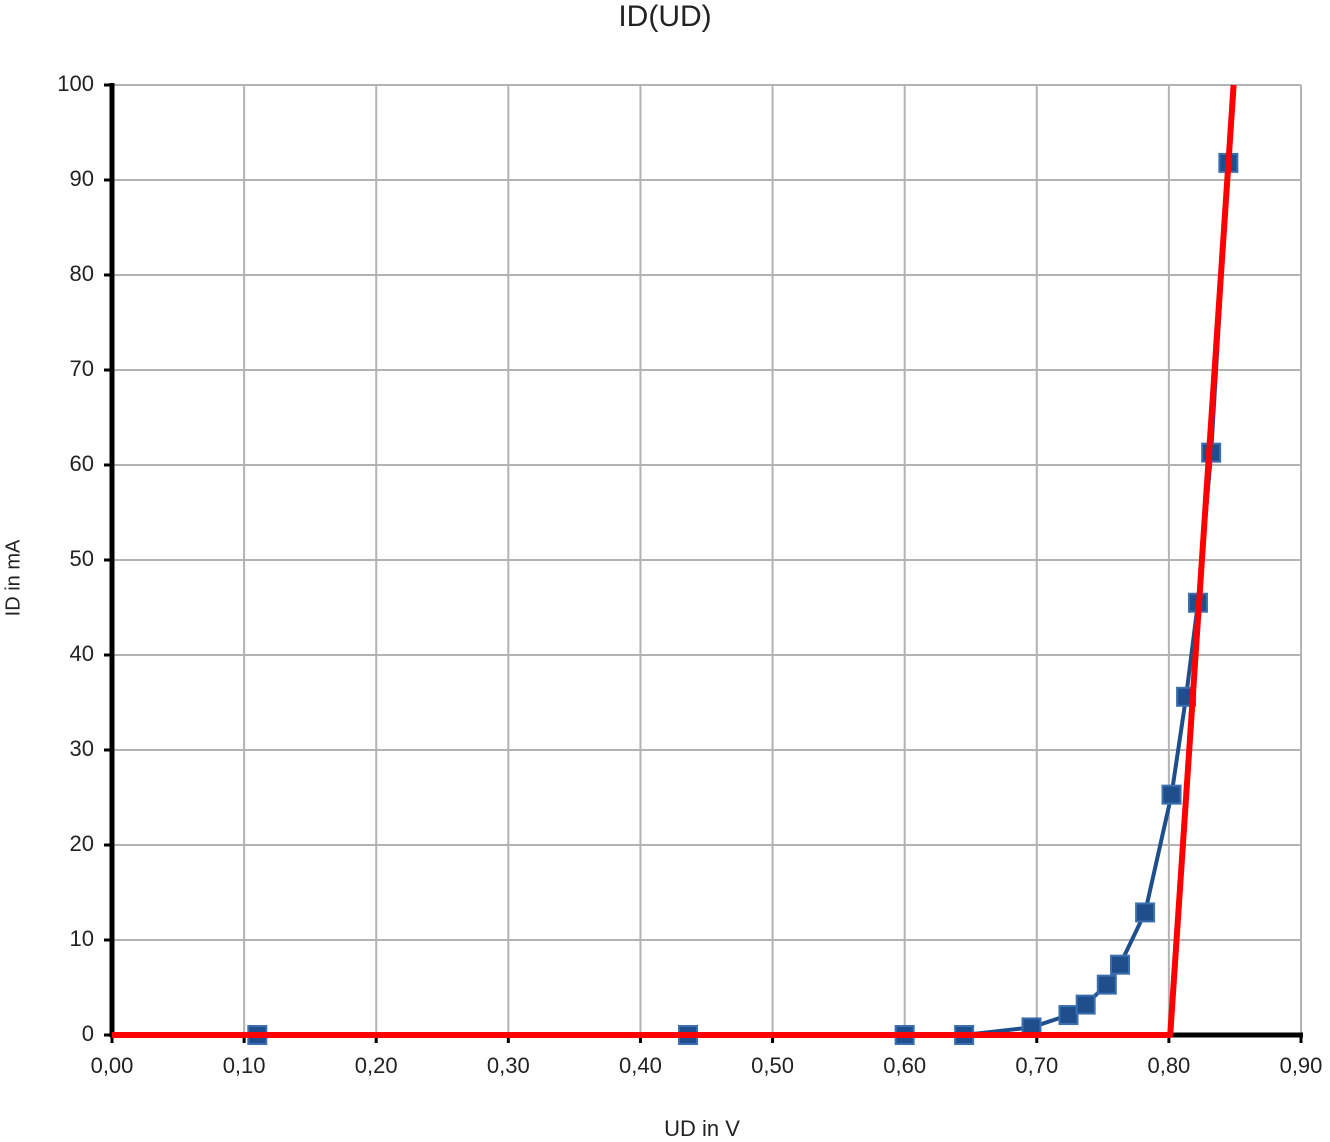  I want to click on x-tick-label: 0,70, so click(1036, 1065).